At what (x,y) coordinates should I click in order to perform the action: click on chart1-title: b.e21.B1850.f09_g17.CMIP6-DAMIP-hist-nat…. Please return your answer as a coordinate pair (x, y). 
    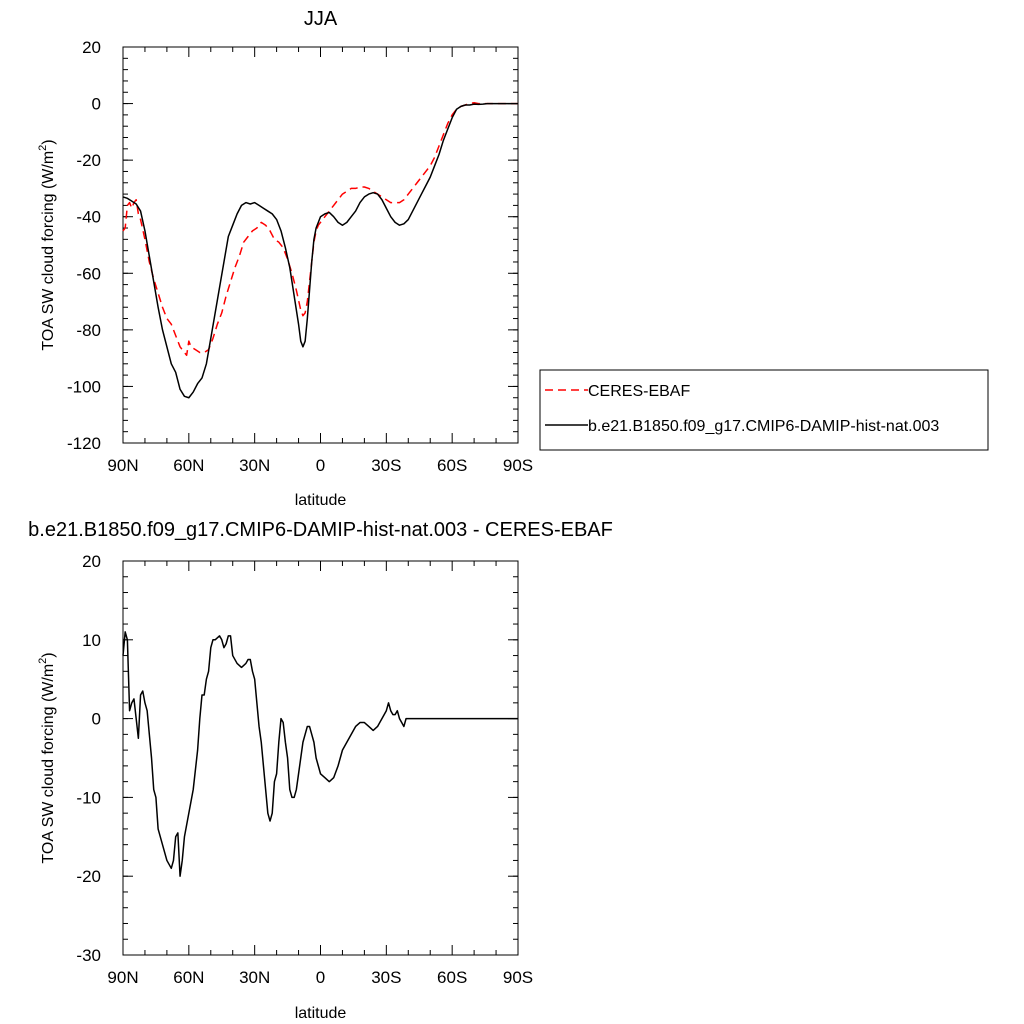
    Looking at the image, I should click on (320, 530).